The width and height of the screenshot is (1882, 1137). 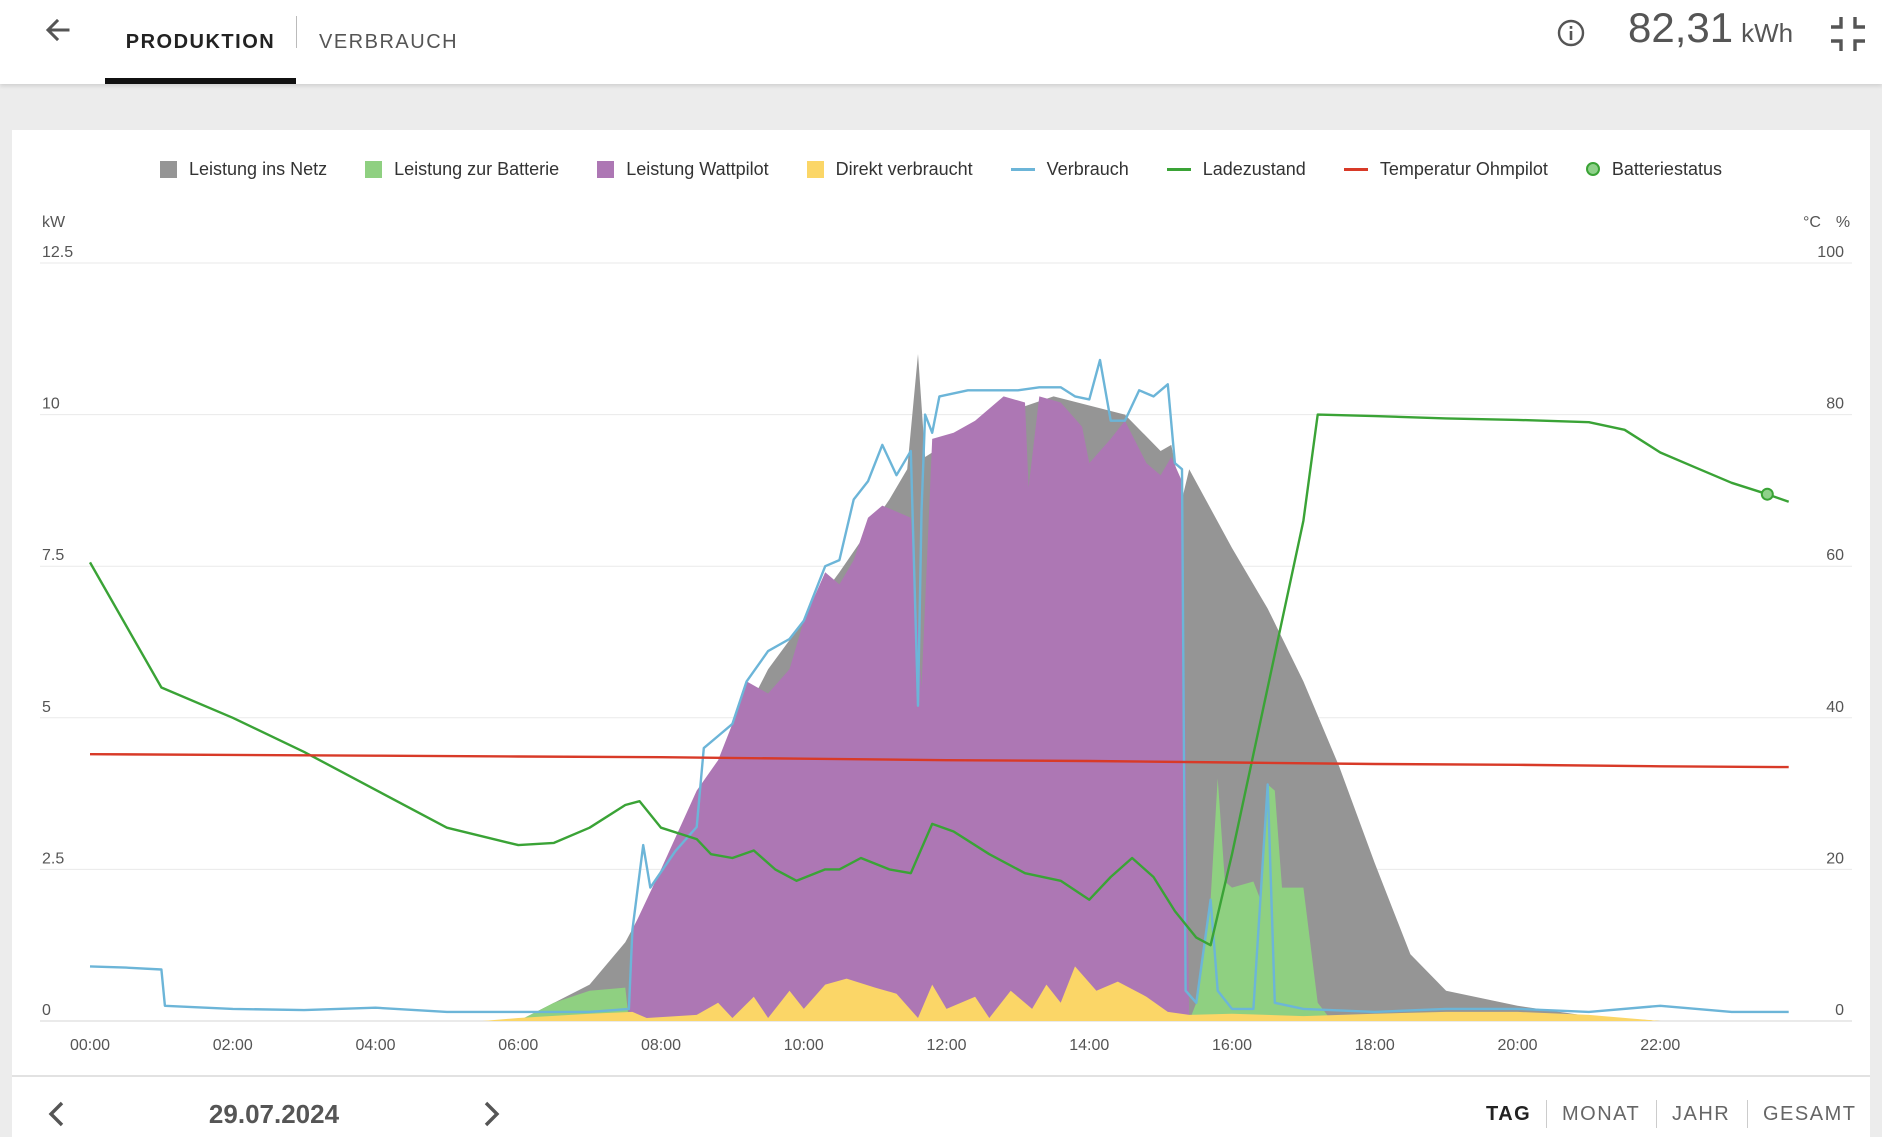 I want to click on legend-label: Leistung ins Netz, so click(x=258, y=168).